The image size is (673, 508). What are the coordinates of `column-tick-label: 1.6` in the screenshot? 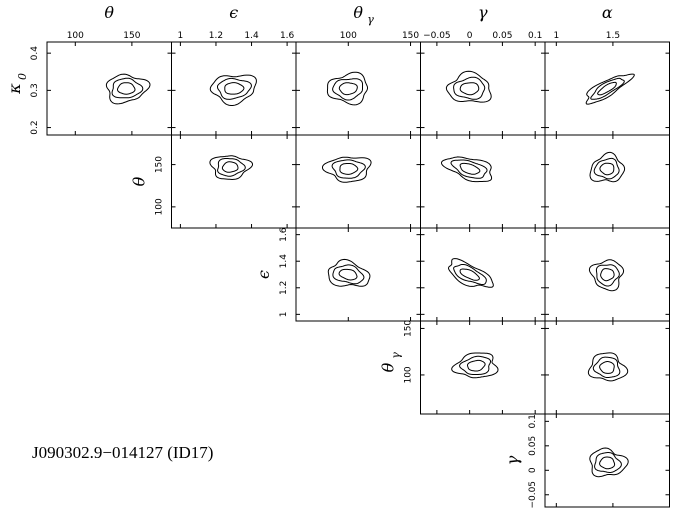 It's located at (287, 36).